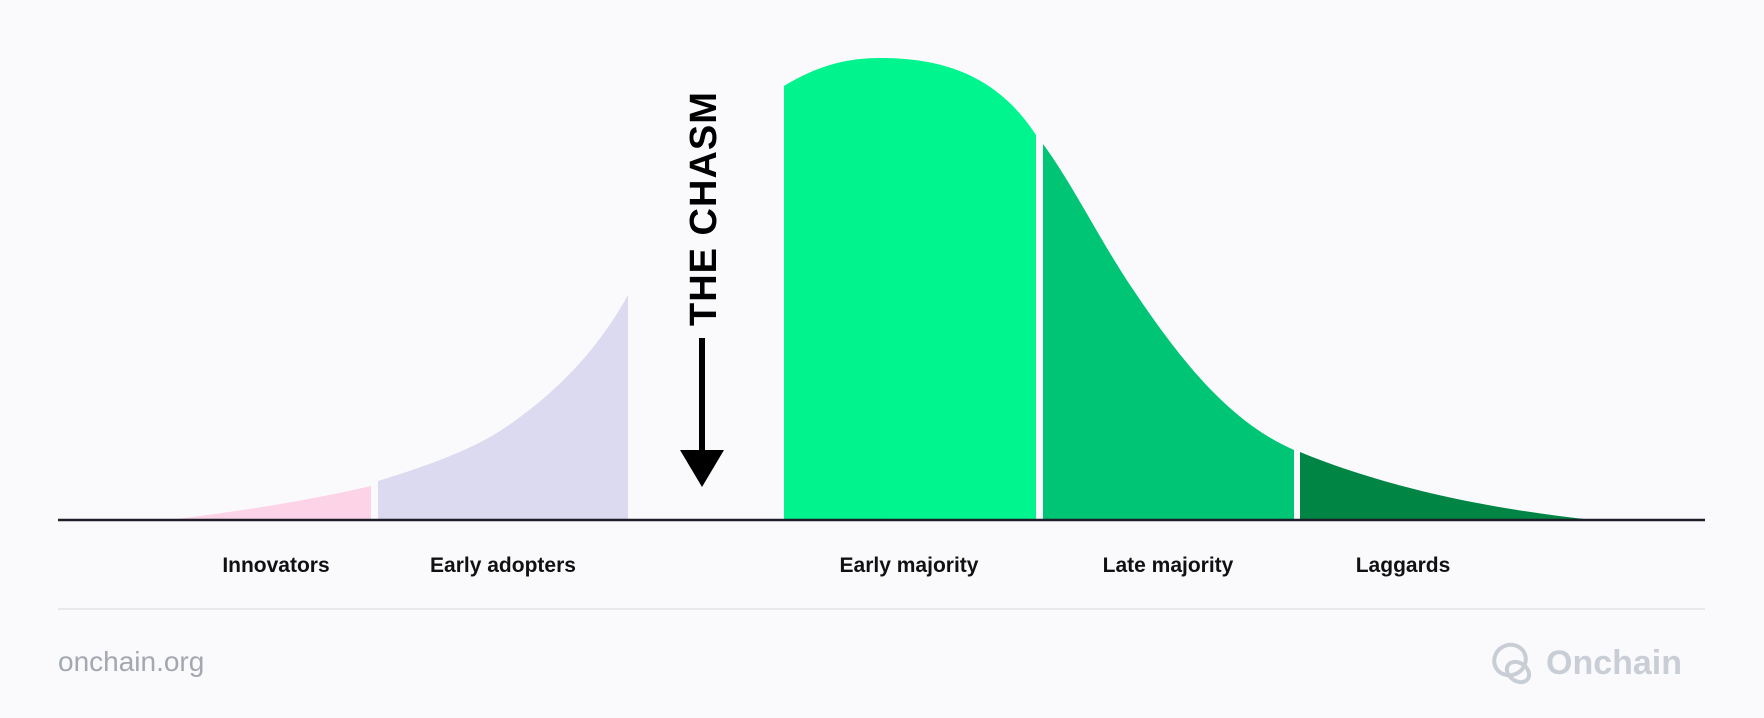 The image size is (1764, 718). Describe the element at coordinates (832, 289) in the screenshot. I see `segment-early-majority-left-shade` at that location.